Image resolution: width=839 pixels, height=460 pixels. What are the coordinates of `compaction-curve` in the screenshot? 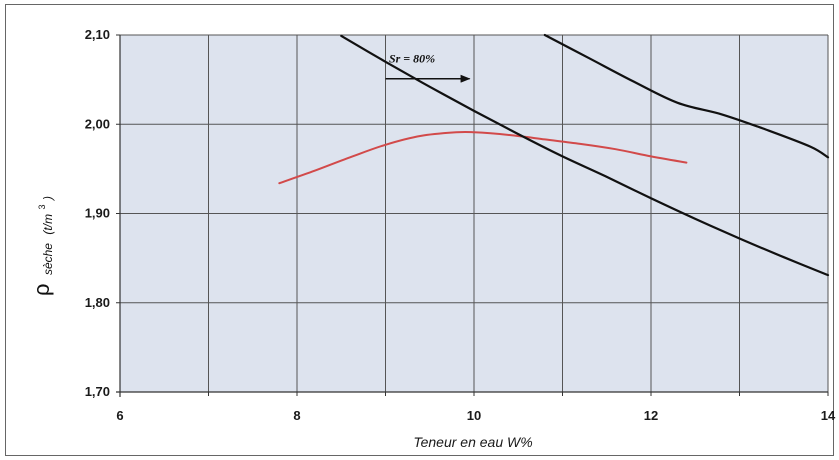 It's located at (483, 157).